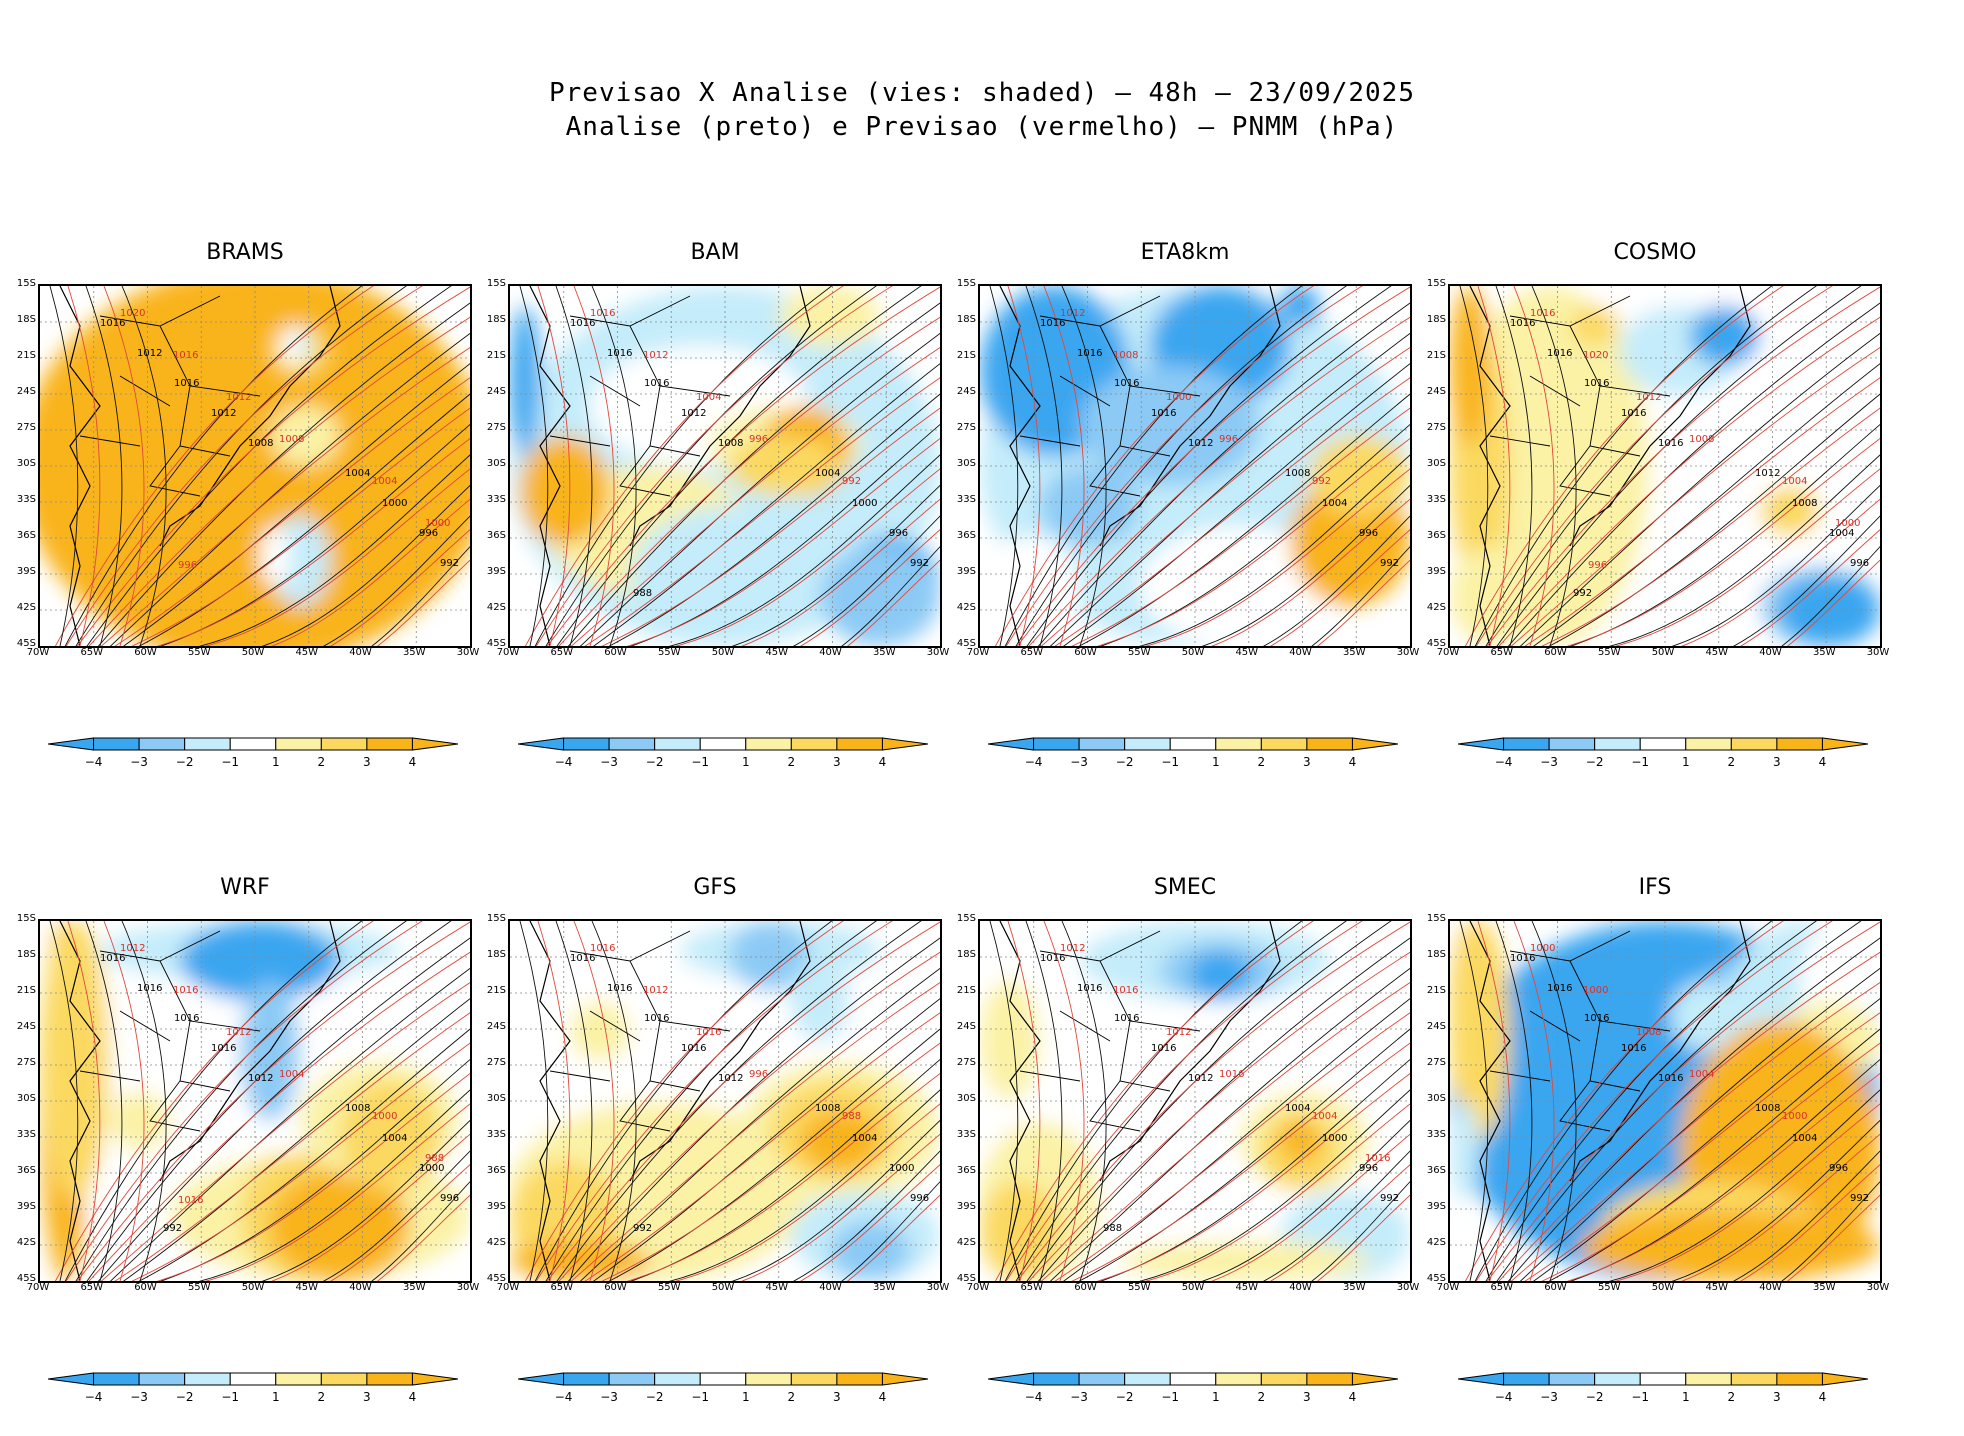 This screenshot has height=1436, width=1964. I want to click on colorbar-label: −1, so click(700, 762).